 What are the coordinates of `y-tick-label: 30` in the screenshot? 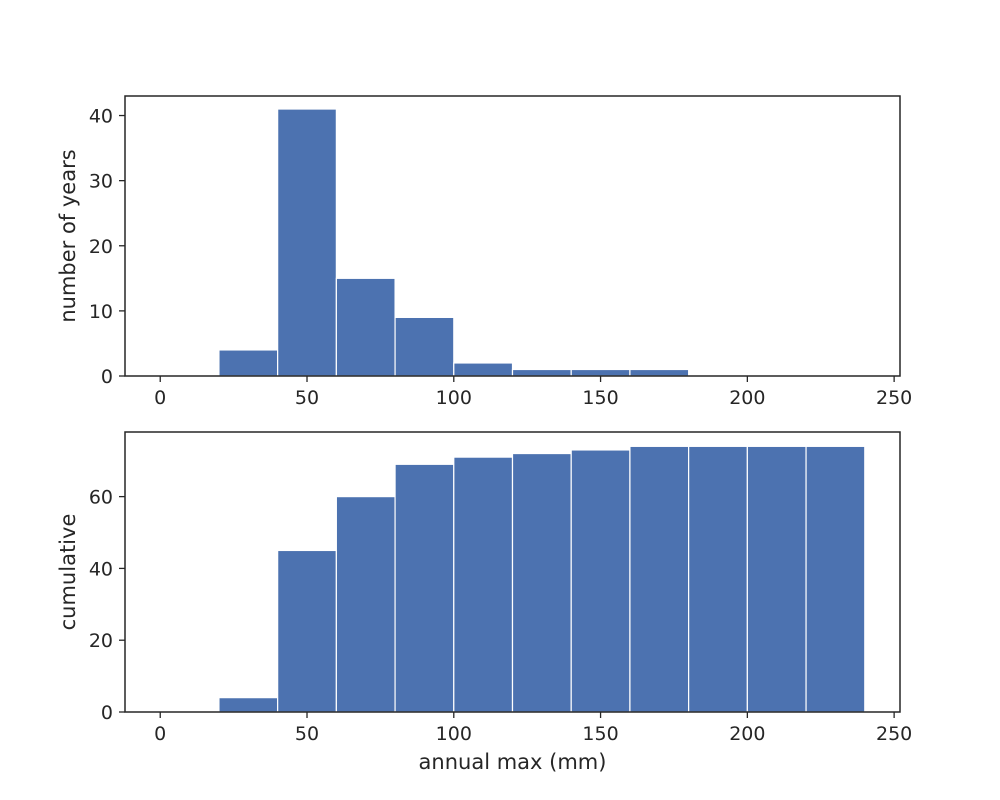 It's located at (101, 182).